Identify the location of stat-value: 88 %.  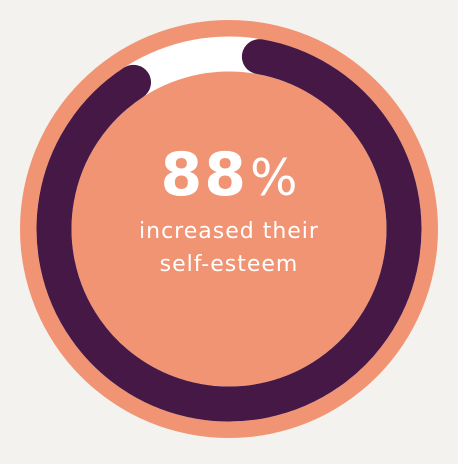
(229, 175).